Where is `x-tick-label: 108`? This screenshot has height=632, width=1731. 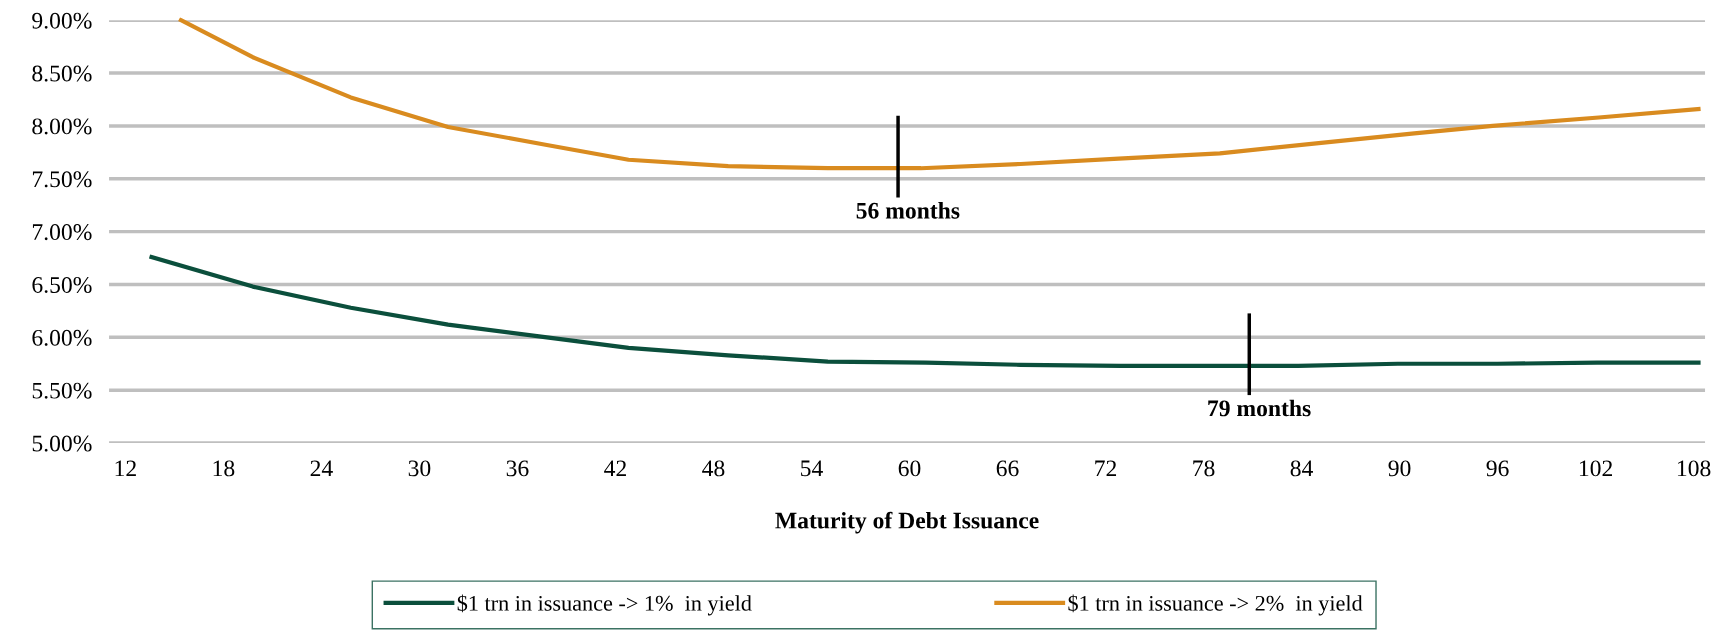 x-tick-label: 108 is located at coordinates (1694, 468).